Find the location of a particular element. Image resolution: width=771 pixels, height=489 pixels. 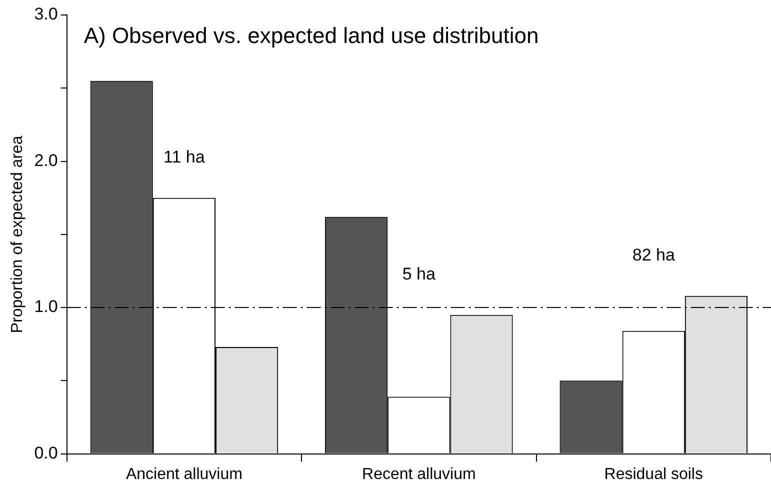

y-tick-label: 2.0 is located at coordinates (46, 160).